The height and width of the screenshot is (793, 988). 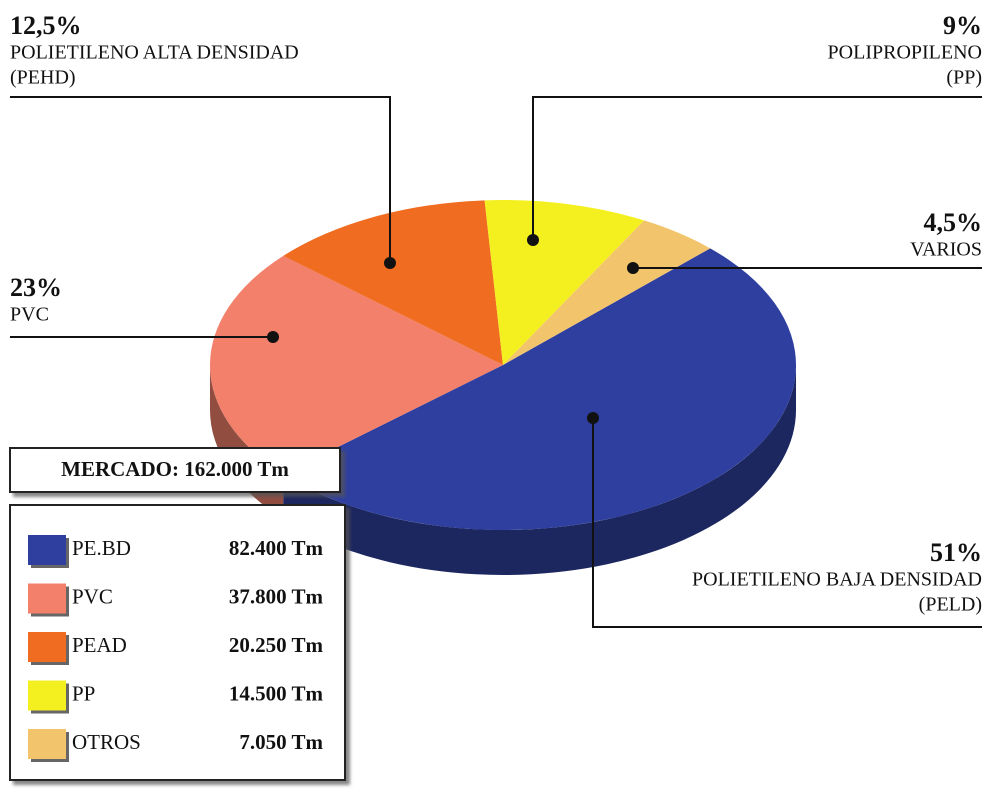 What do you see at coordinates (276, 548) in the screenshot?
I see `legend-amount: 82.400 Tm` at bounding box center [276, 548].